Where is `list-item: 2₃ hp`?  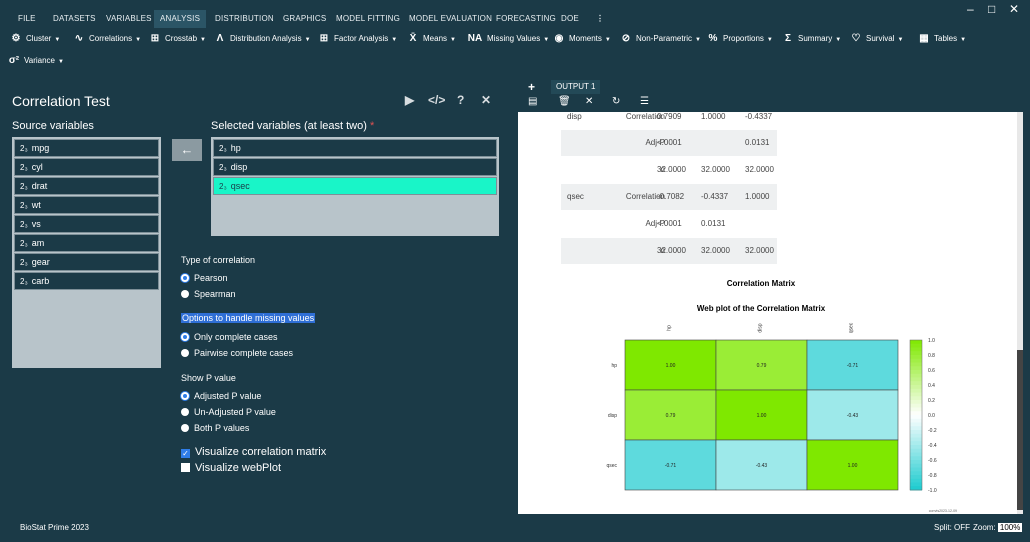
list-item: 2₃ hp is located at coordinates (355, 148).